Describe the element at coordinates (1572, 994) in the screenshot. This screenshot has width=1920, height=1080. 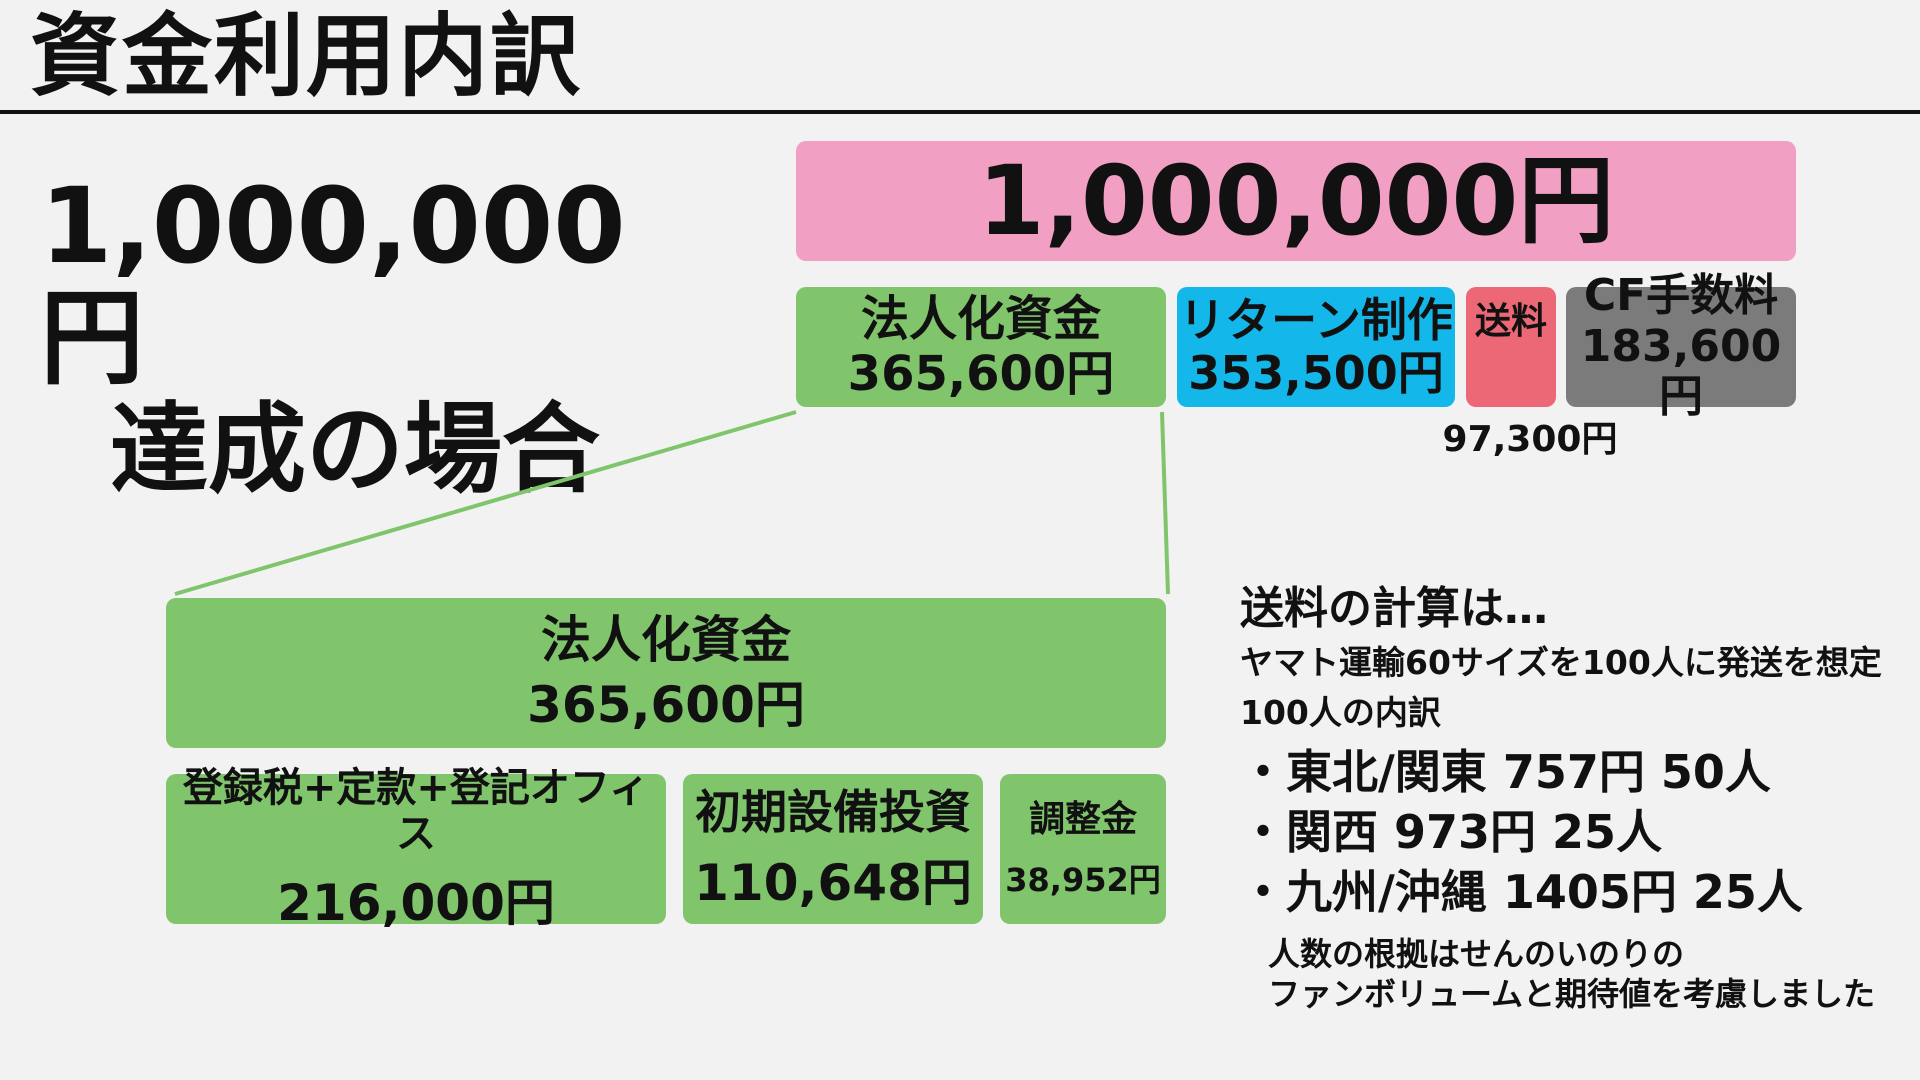
I see `notes-basis-line-2: ファンボリュームと期待値を考慮しました` at that location.